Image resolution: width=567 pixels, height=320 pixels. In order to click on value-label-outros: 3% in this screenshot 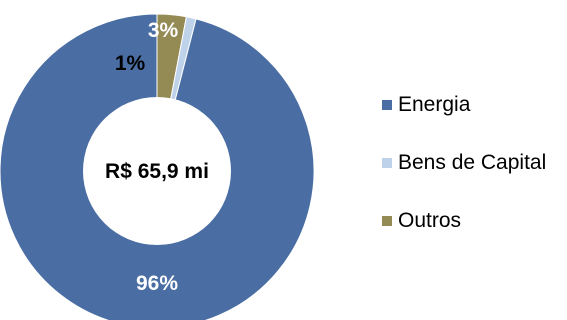, I will do `click(163, 30)`.